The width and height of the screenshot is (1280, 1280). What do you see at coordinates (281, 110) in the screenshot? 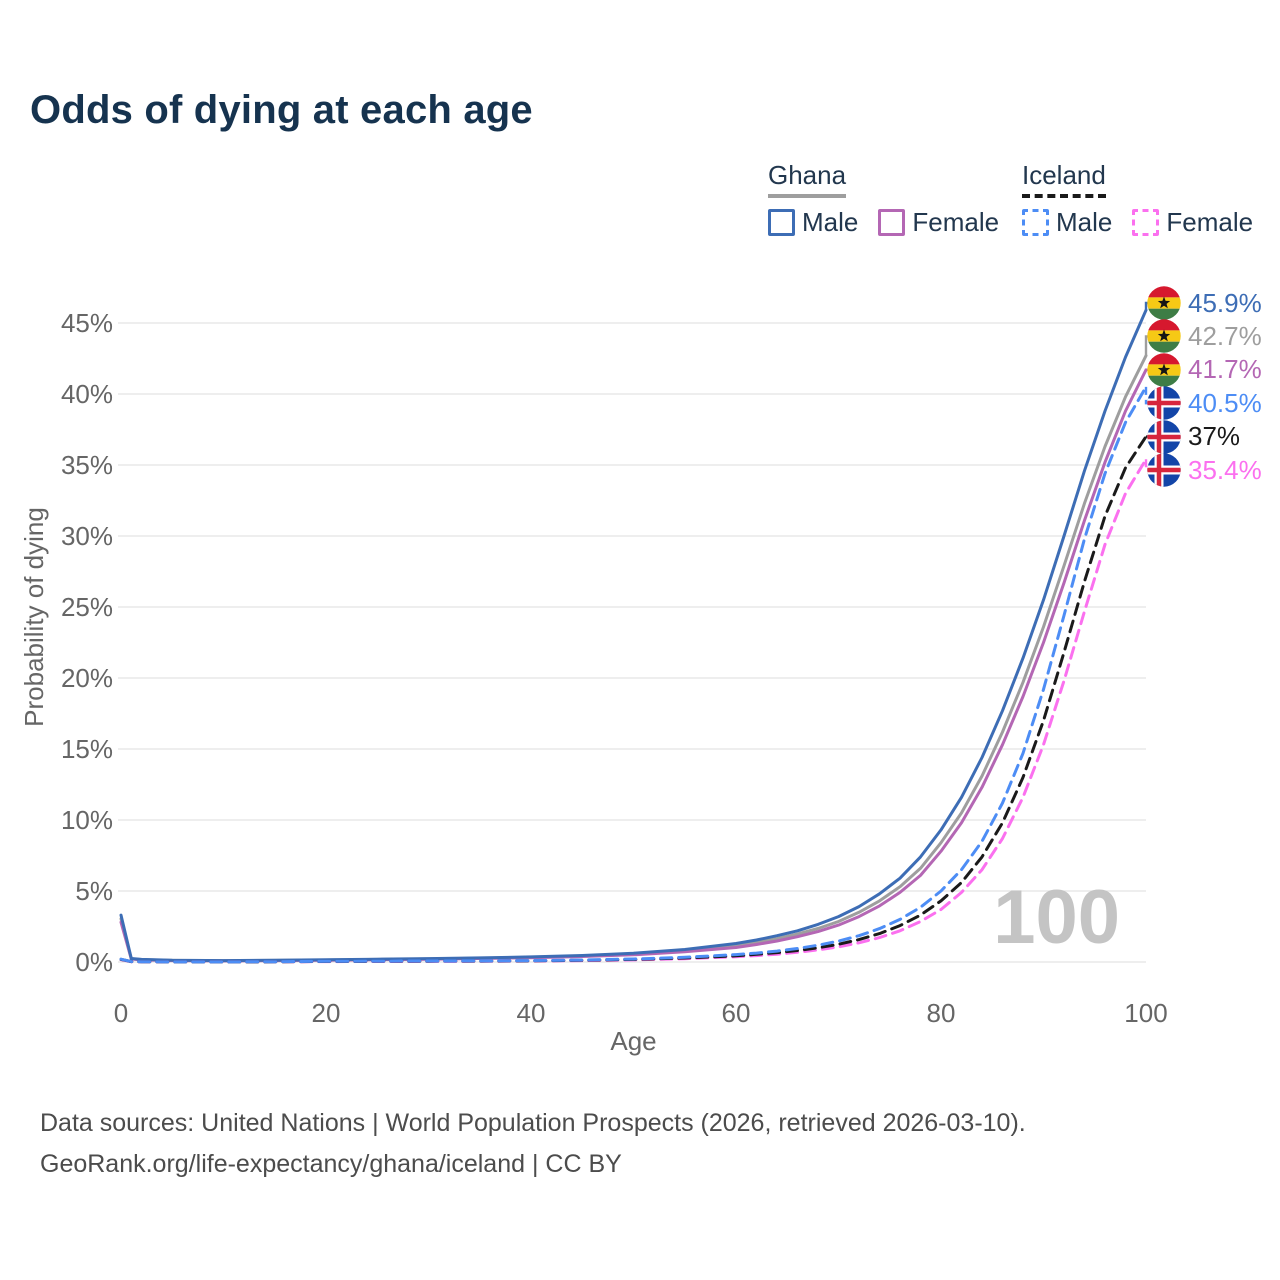
I see `page-title: Odds of dying at each age` at bounding box center [281, 110].